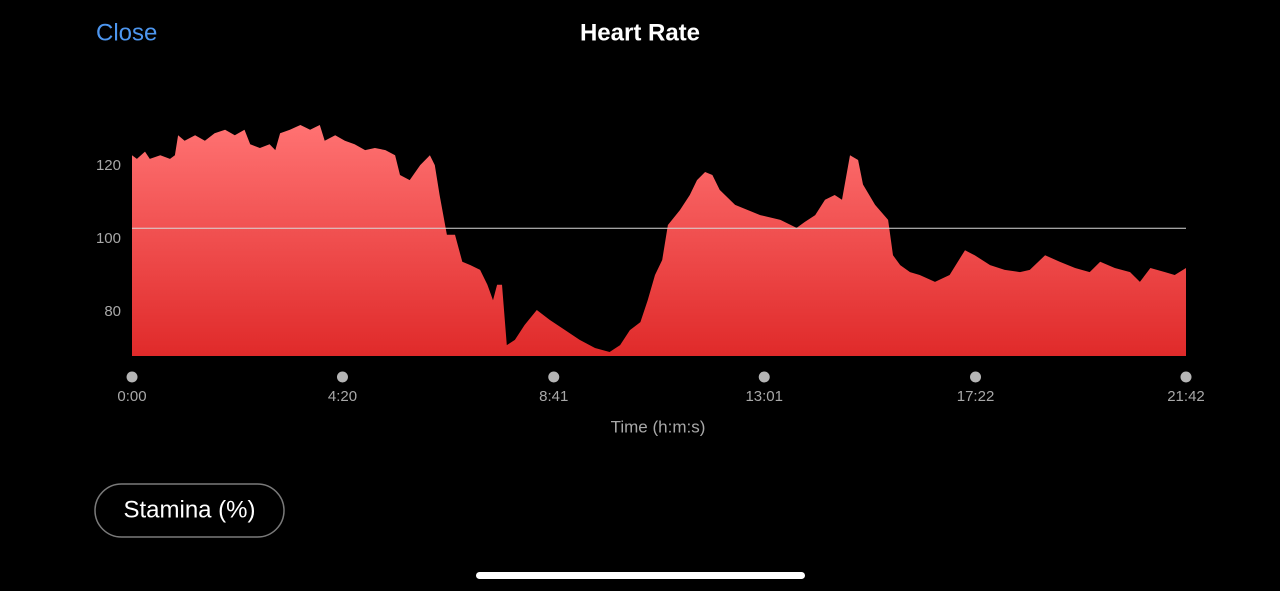  Describe the element at coordinates (108, 238) in the screenshot. I see `y-tick-label: 100` at that location.